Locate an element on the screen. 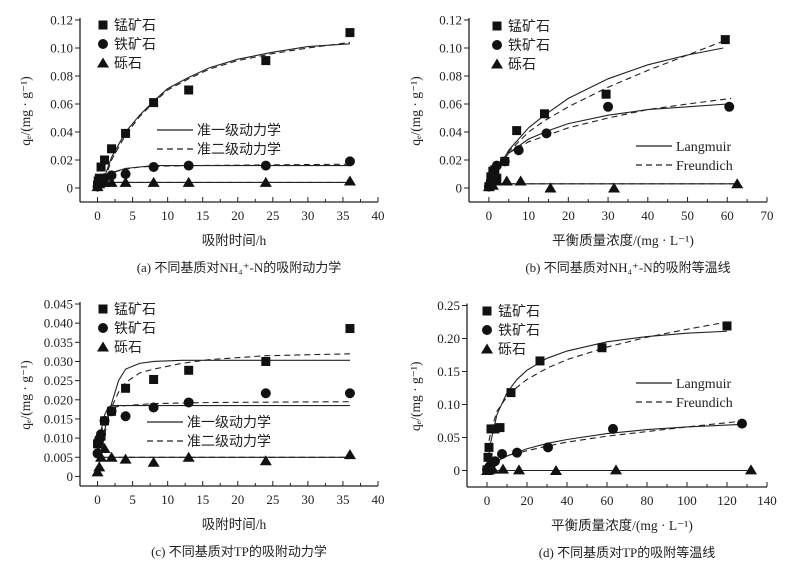 This screenshot has width=799, height=574. y-tick-label: 0.020 is located at coordinates (58, 399).